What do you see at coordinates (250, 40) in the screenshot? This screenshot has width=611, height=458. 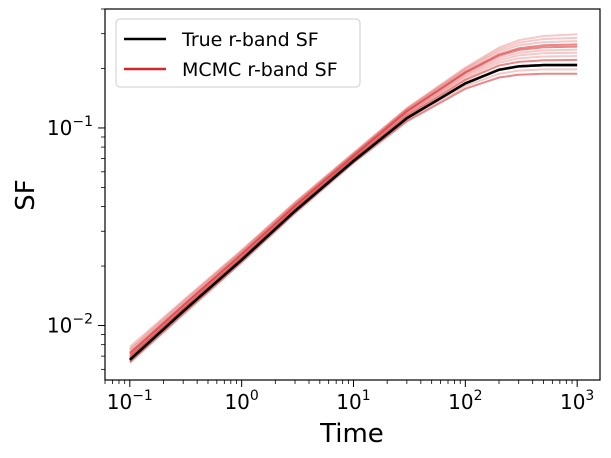 I see `legend-label-true: True r-band SF` at bounding box center [250, 40].